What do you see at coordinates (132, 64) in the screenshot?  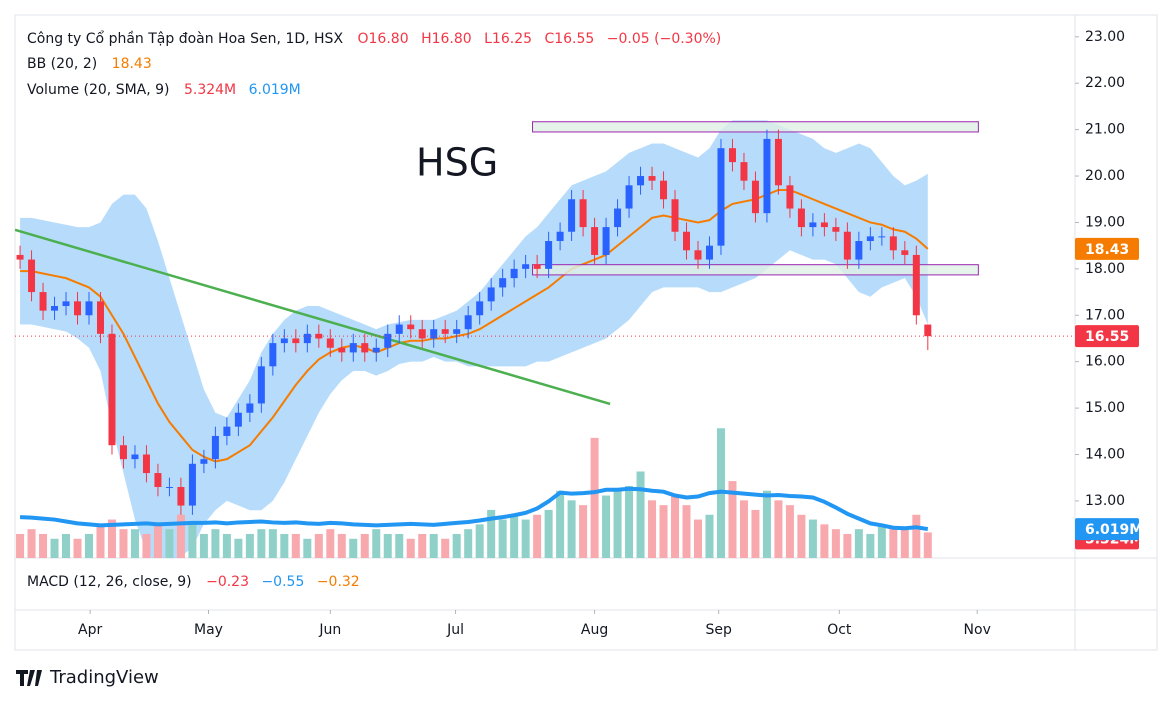 I see `bb-value: 18.43` at bounding box center [132, 64].